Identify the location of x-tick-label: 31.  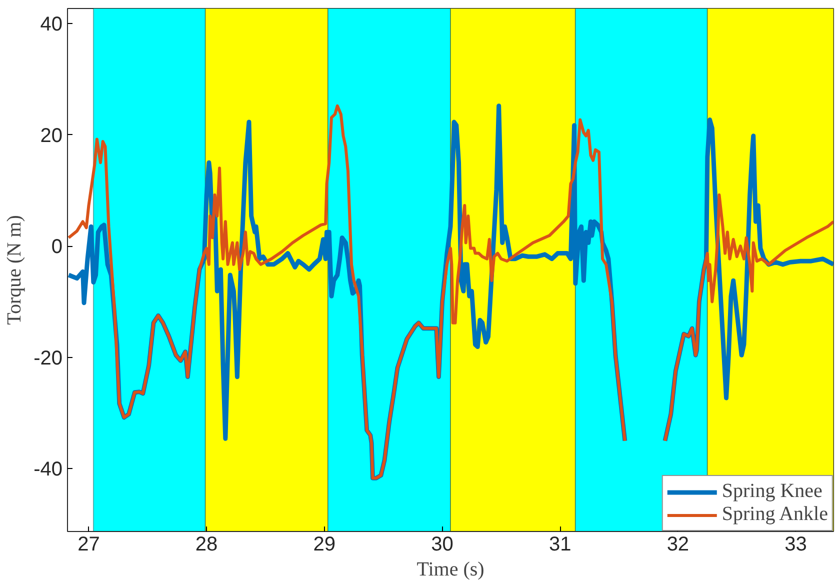
(560, 545).